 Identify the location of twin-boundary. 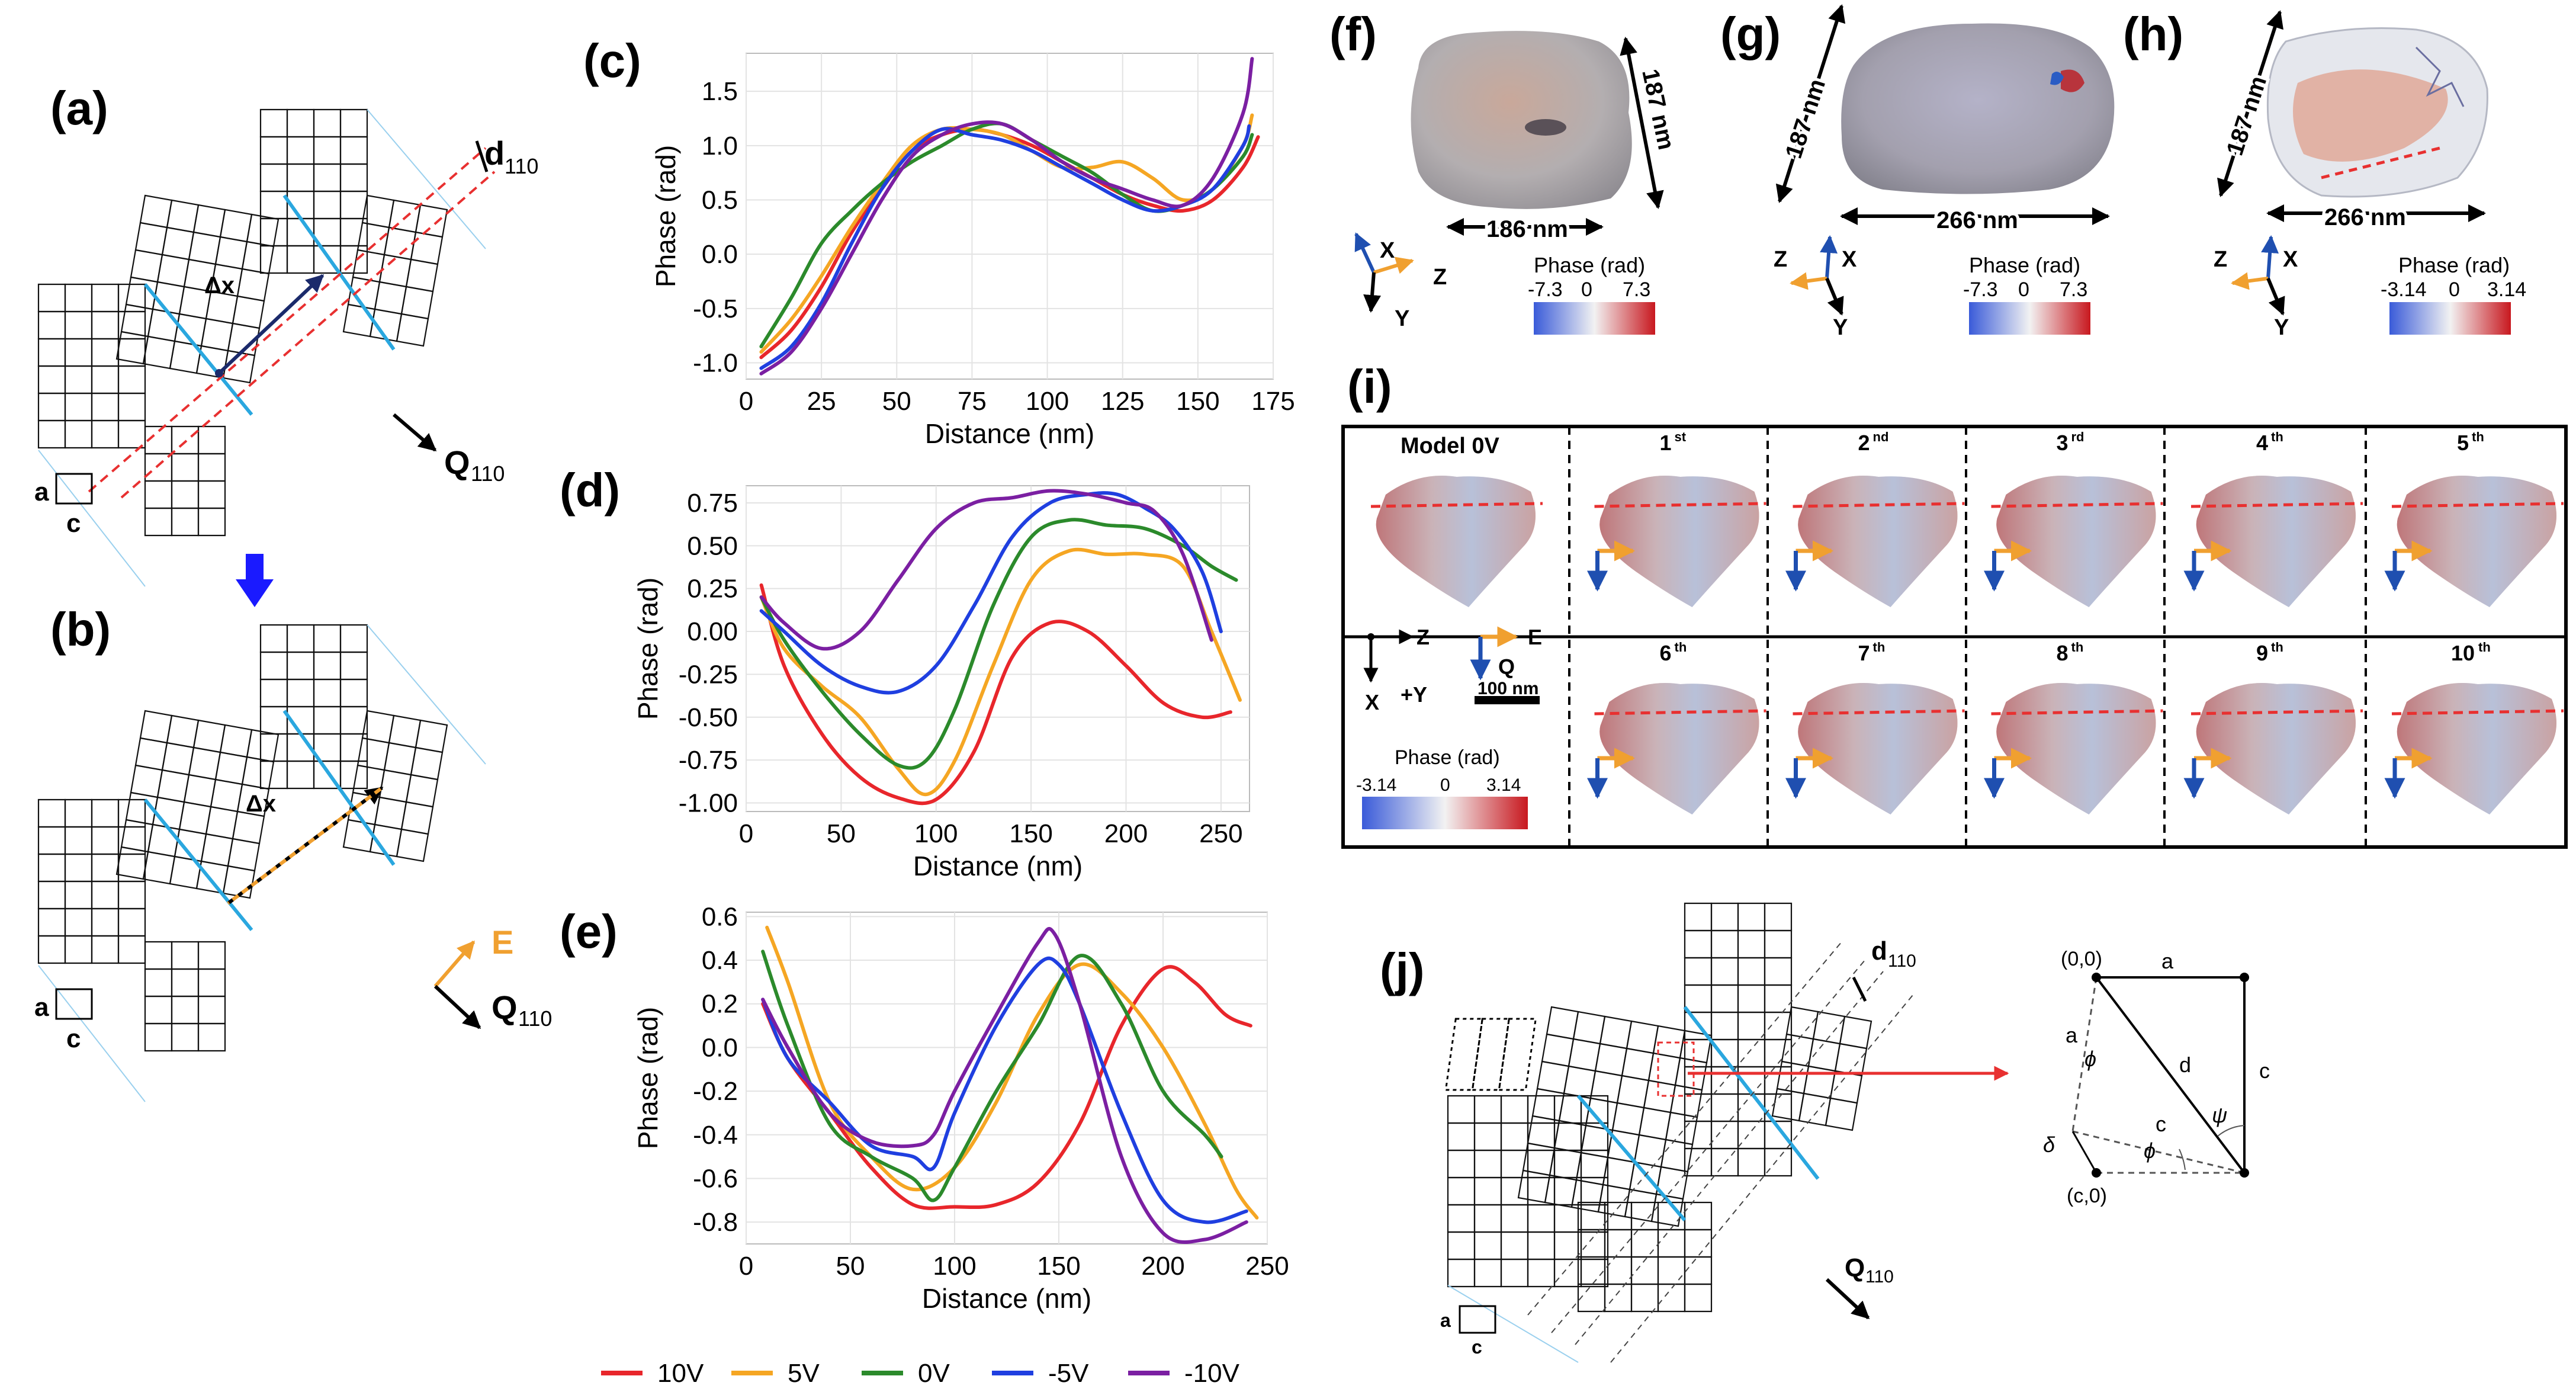
(339, 788).